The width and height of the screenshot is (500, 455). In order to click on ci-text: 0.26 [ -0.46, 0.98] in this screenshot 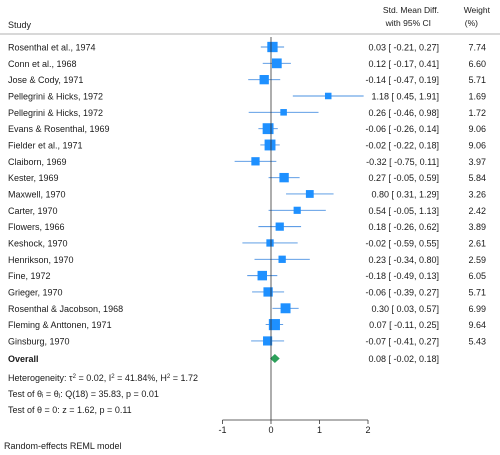, I will do `click(403, 113)`.